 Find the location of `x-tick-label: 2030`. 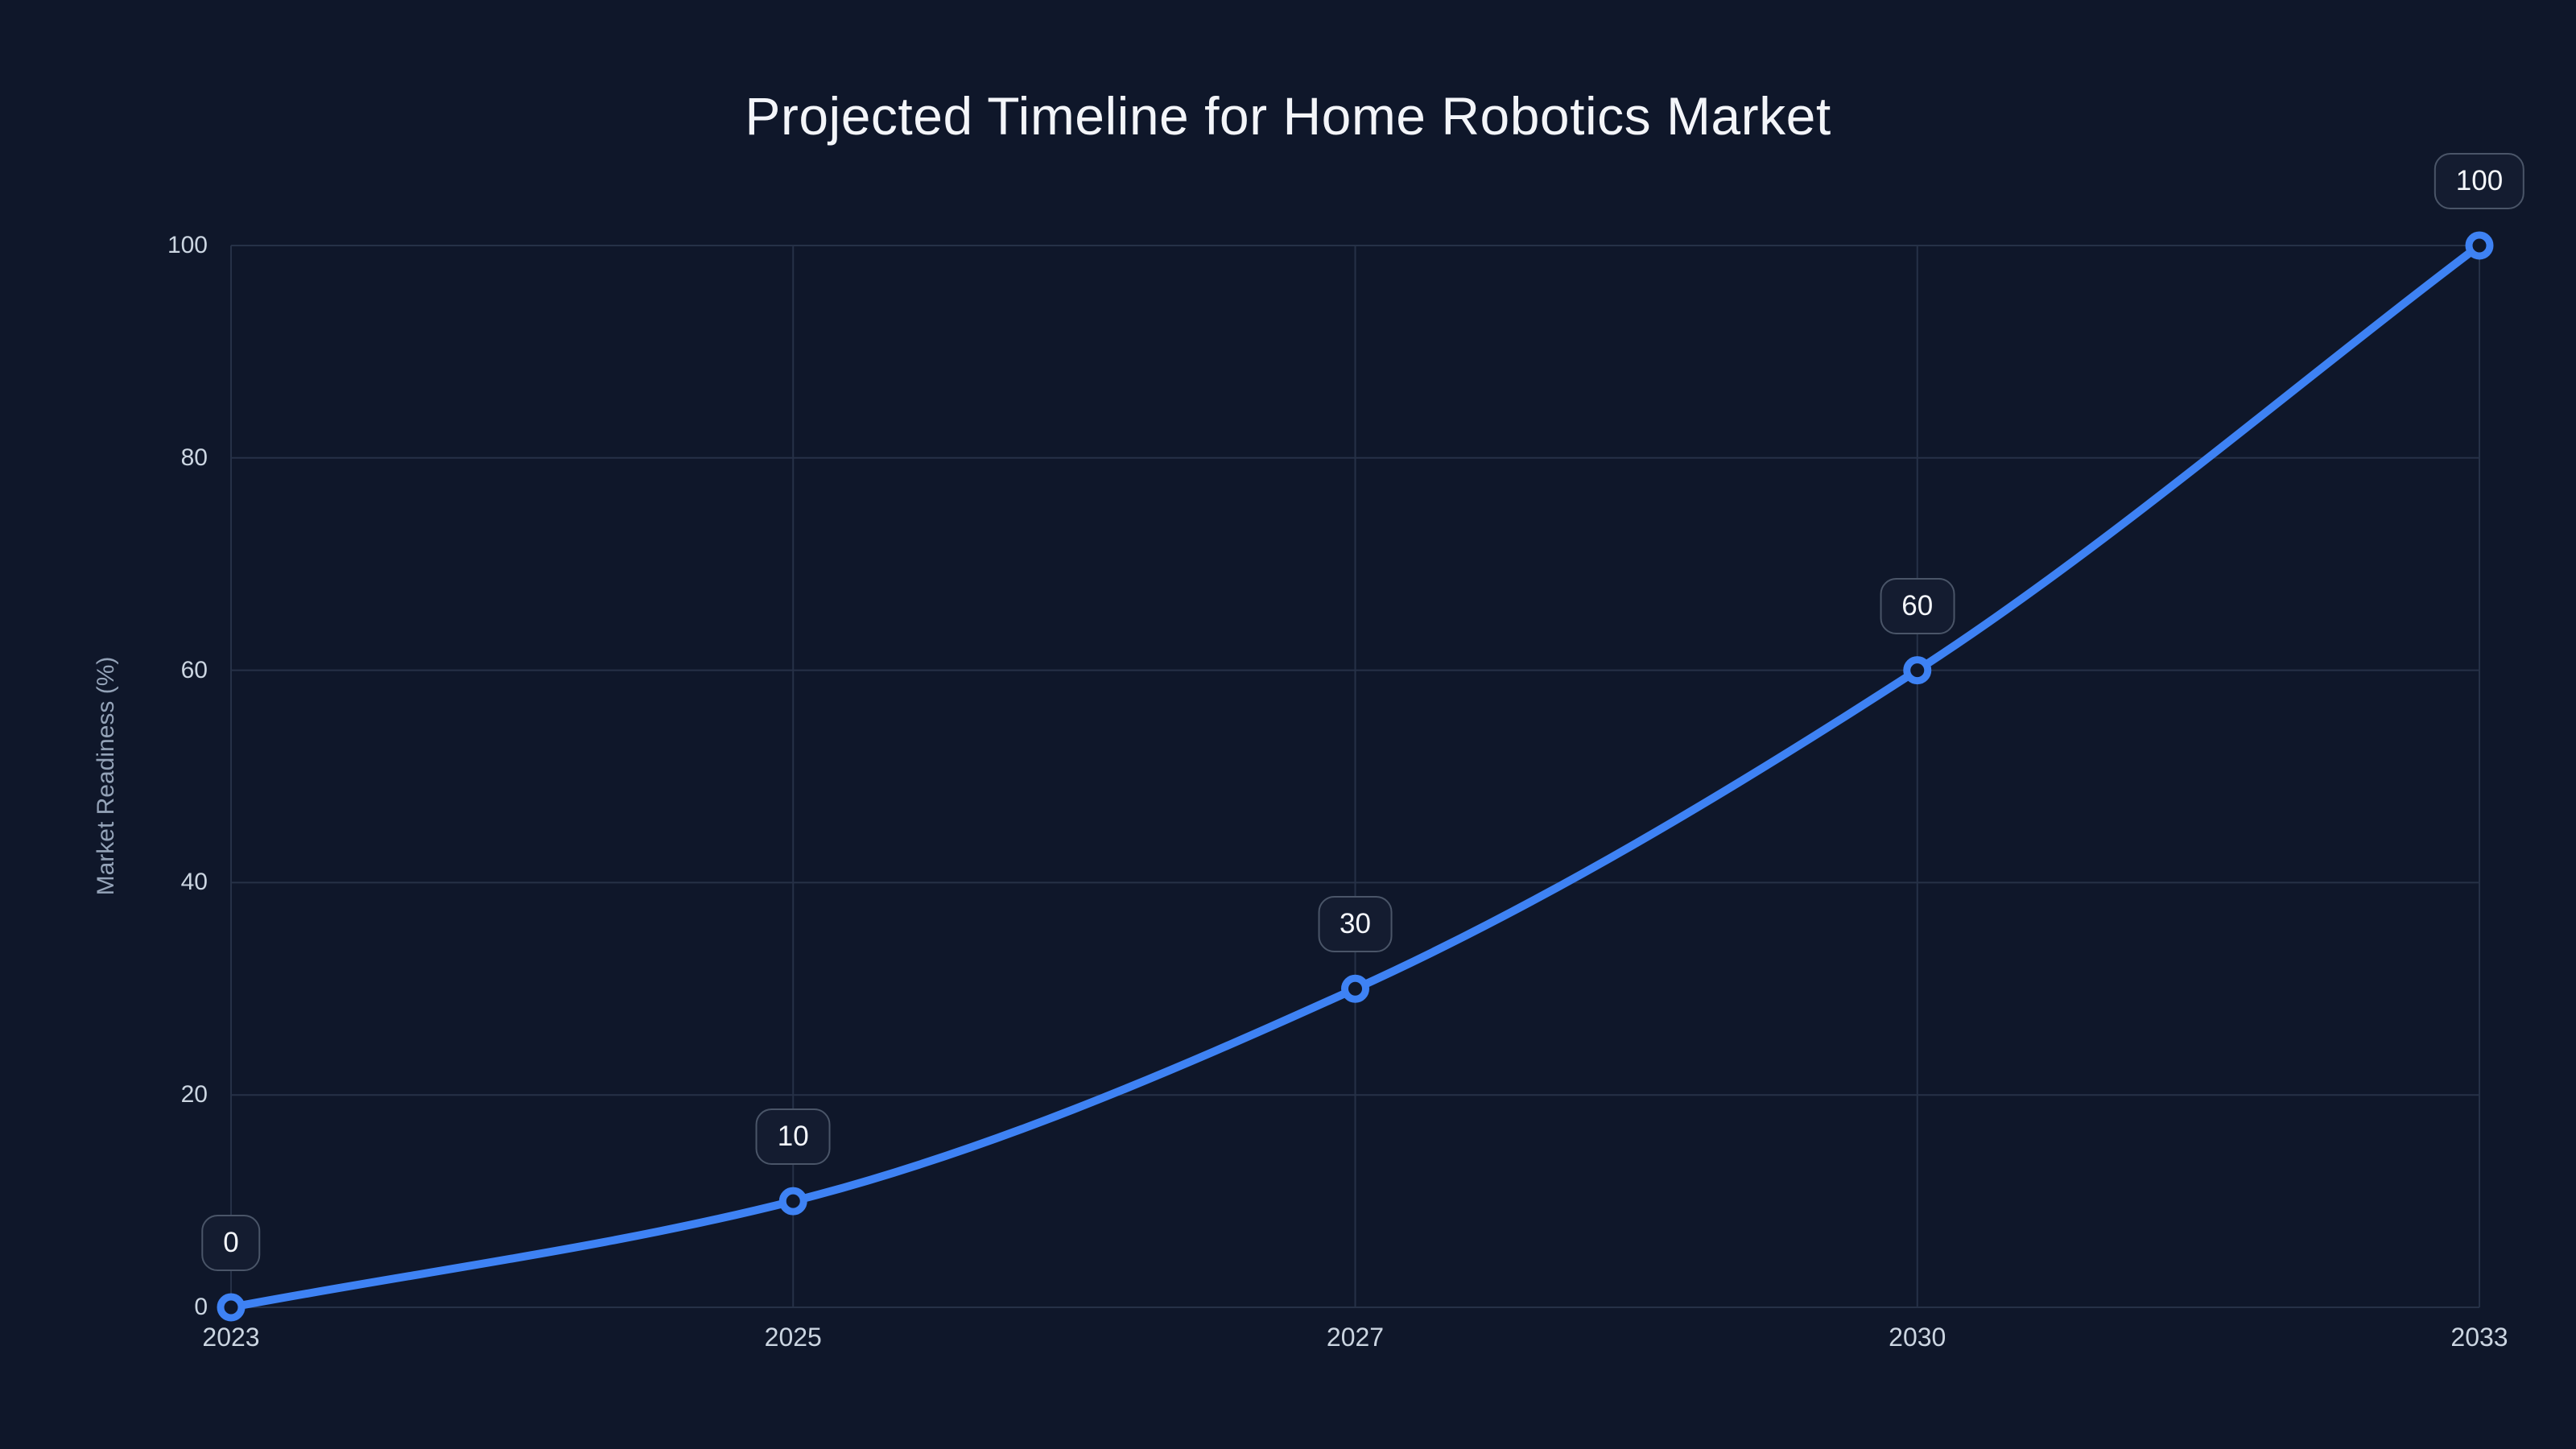

x-tick-label: 2030 is located at coordinates (1917, 1337).